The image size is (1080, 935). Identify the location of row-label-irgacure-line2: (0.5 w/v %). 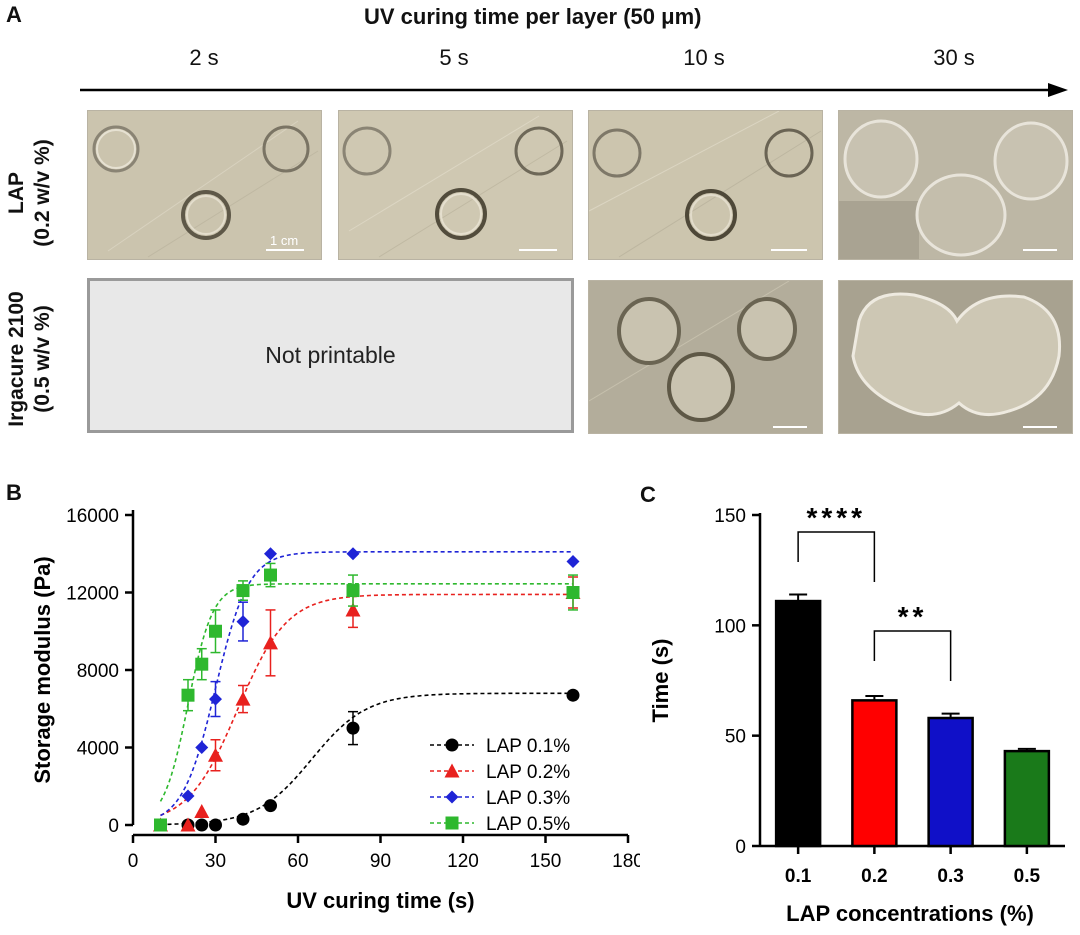
(42, 359).